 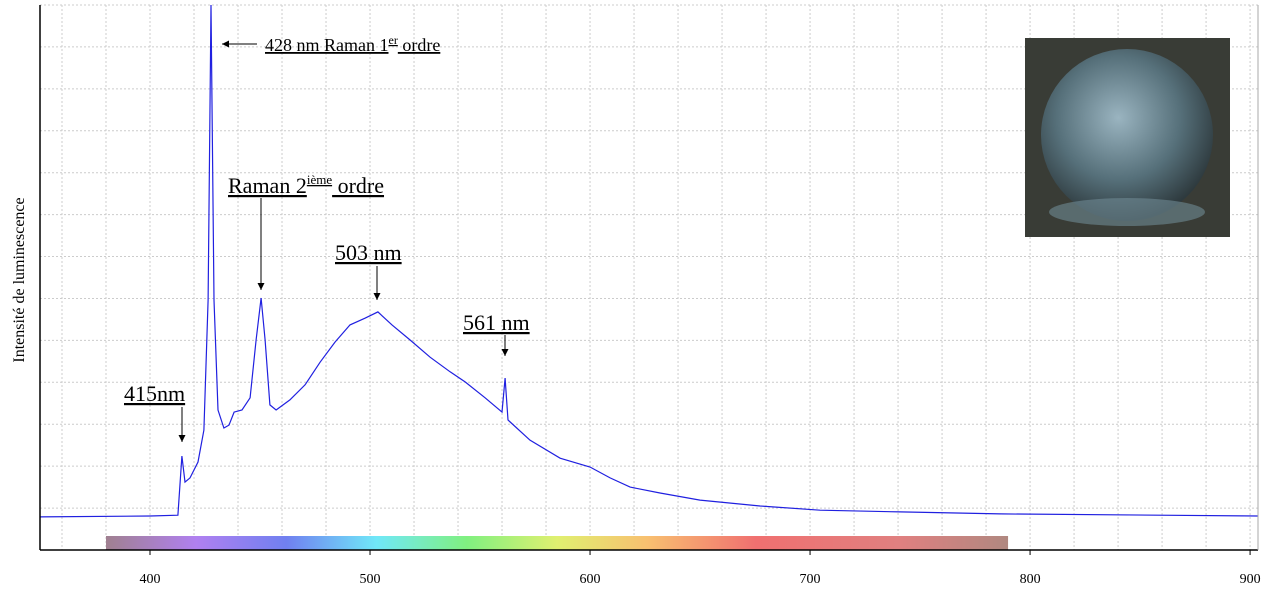 I want to click on x-tick-label: 400, so click(x=150, y=579).